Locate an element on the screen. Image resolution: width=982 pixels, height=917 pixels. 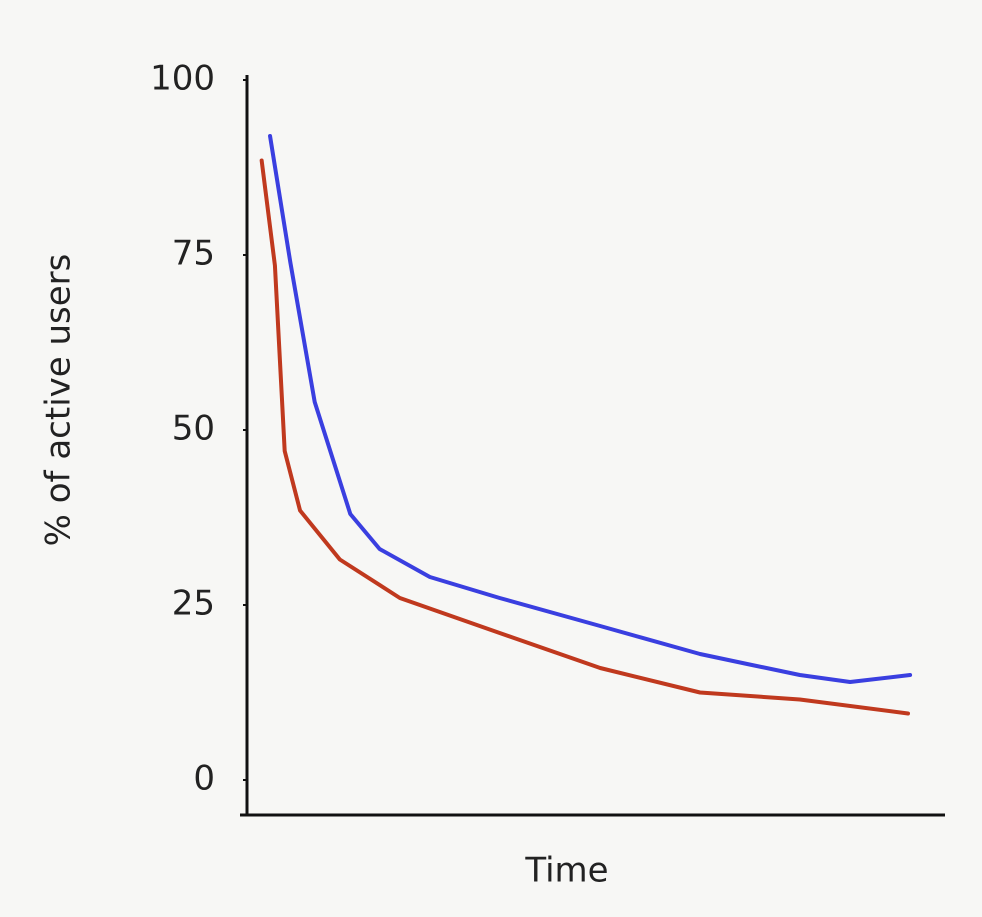
y-tick-label: 100 is located at coordinates (182, 79).